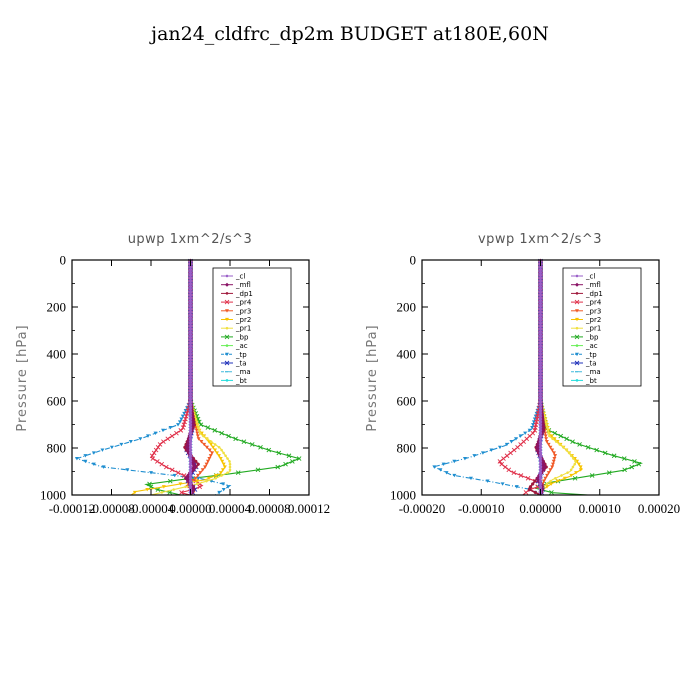 The height and width of the screenshot is (700, 700). I want to click on legend-label-pr3: _pr3, so click(593, 311).